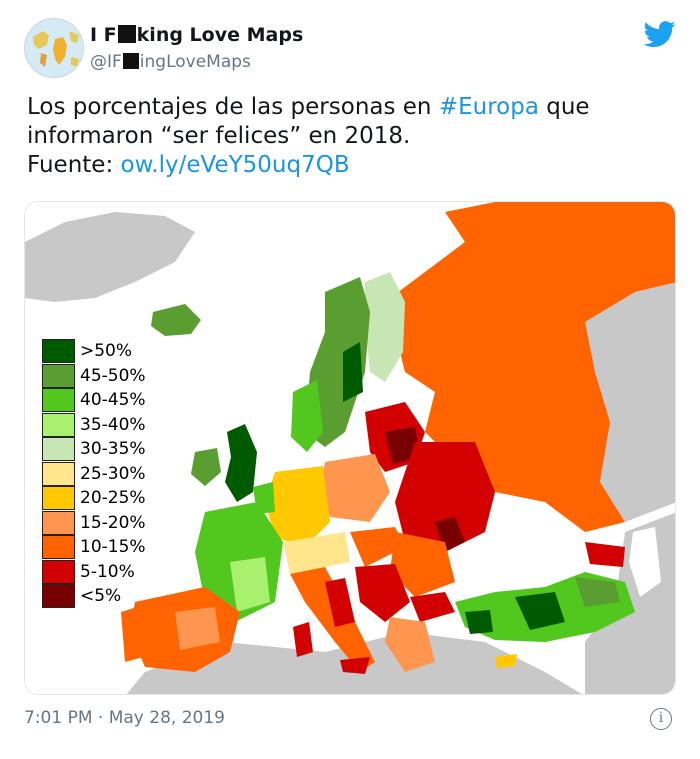 The height and width of the screenshot is (759, 700). What do you see at coordinates (113, 424) in the screenshot?
I see `legend-label: 35-40%` at bounding box center [113, 424].